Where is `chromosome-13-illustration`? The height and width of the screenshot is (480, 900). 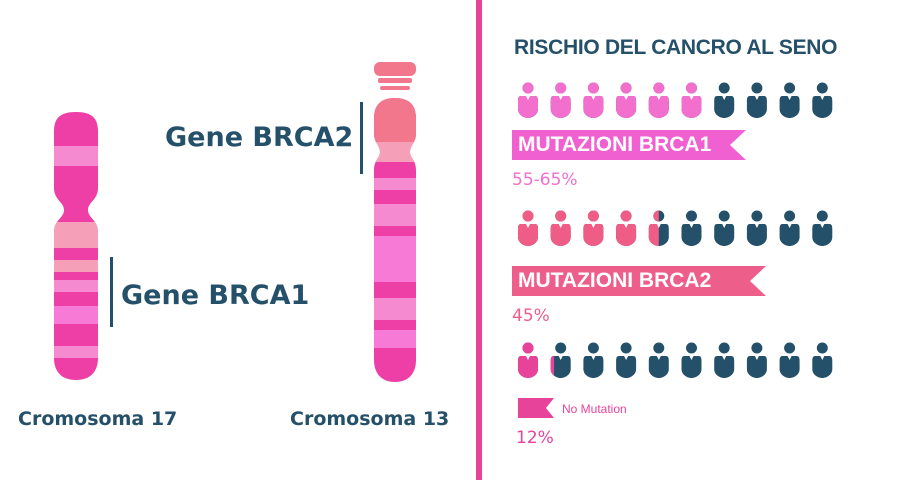
chromosome-13-illustration is located at coordinates (395, 222).